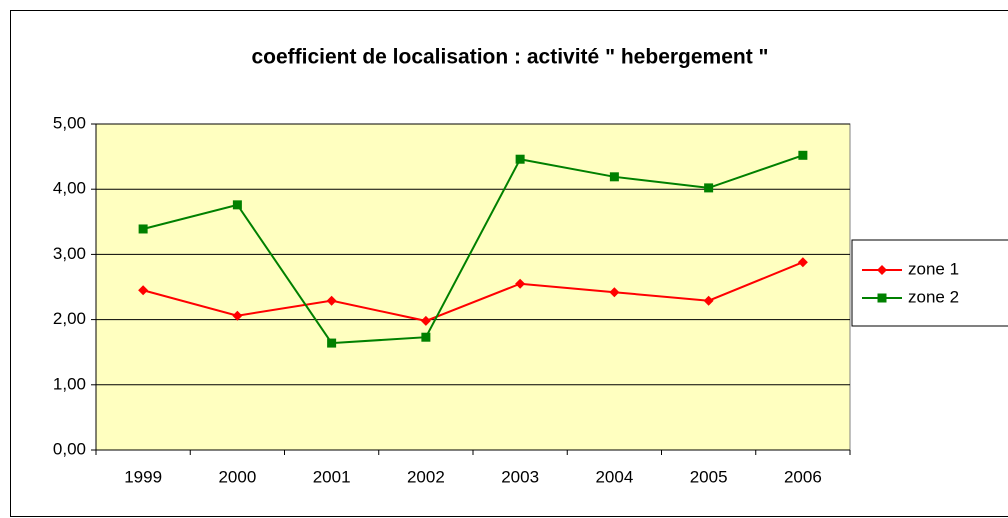 The width and height of the screenshot is (1008, 518). I want to click on y-tick-label: 0,00, so click(69, 448).